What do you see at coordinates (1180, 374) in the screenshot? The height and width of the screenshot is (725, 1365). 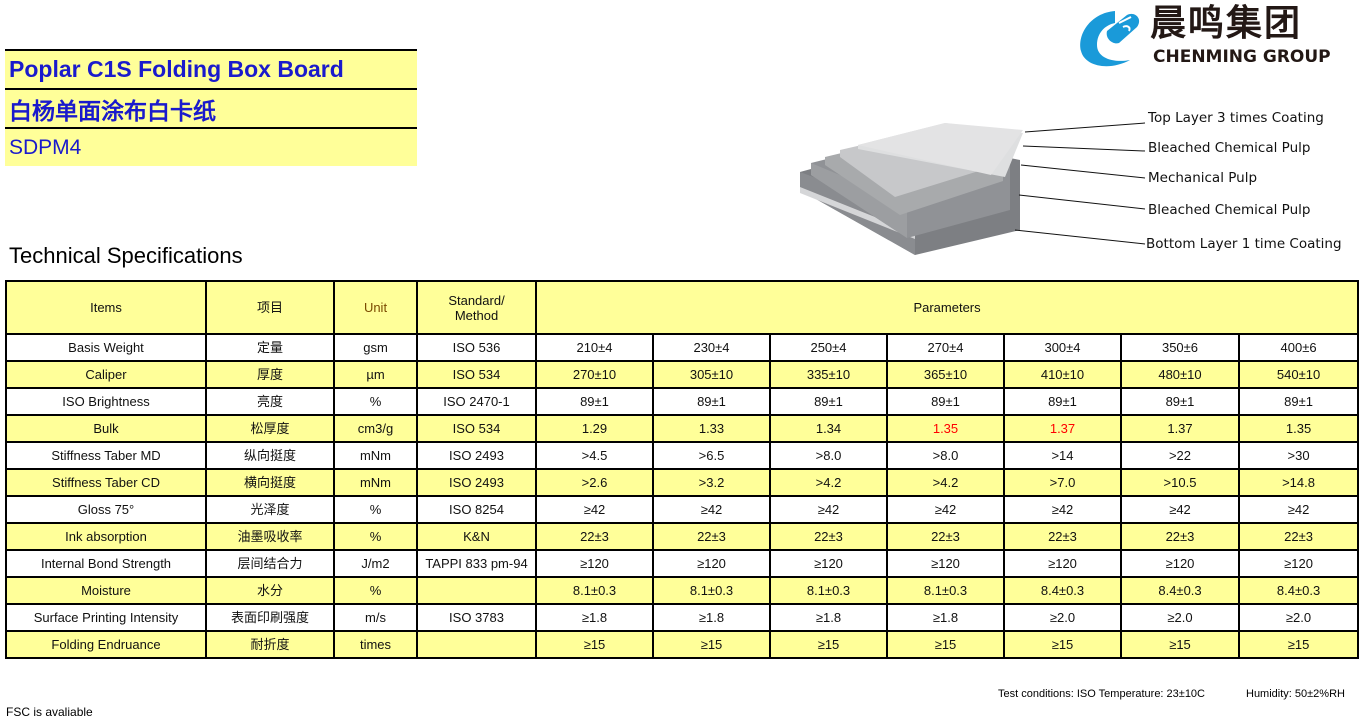 I see `row-value: 480±10` at bounding box center [1180, 374].